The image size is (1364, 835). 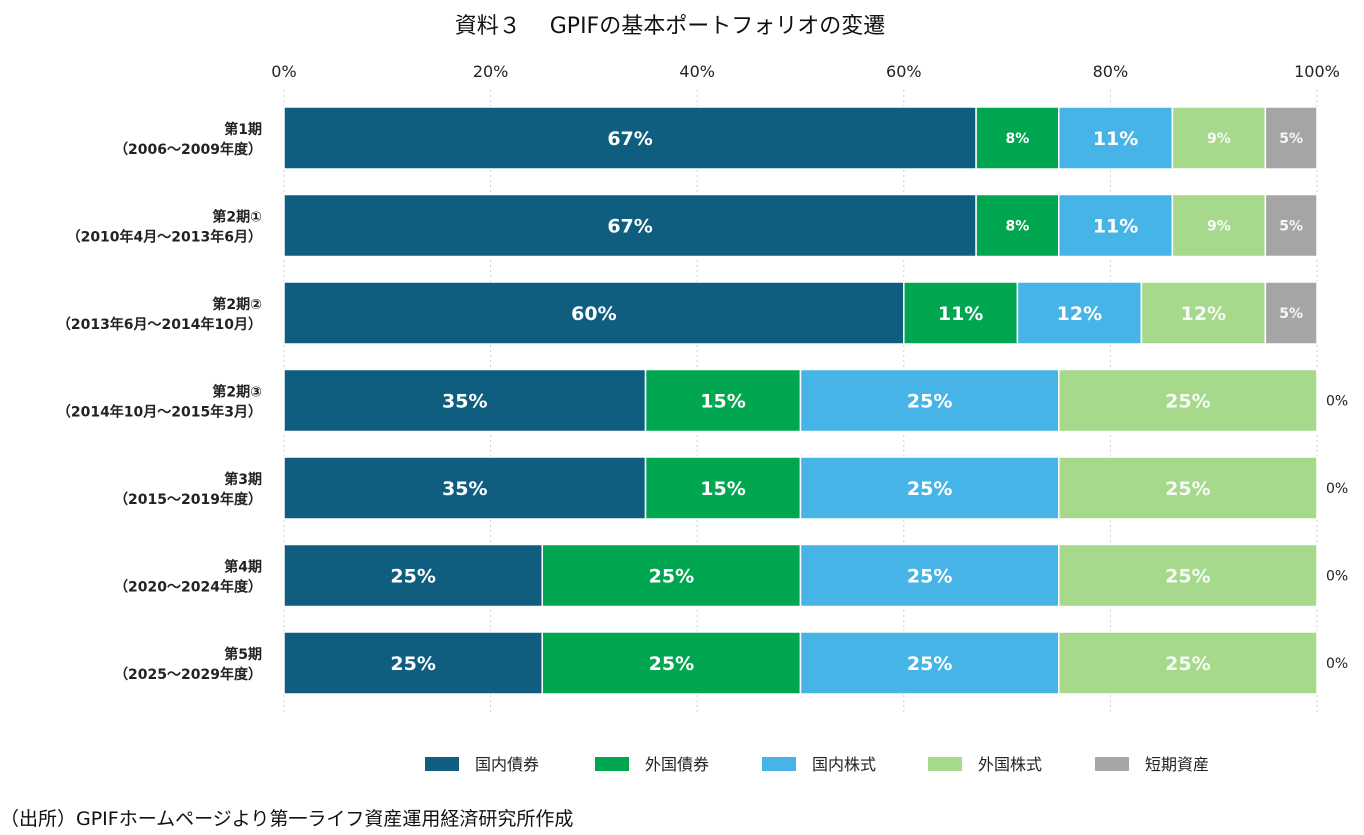 What do you see at coordinates (1317, 71) in the screenshot?
I see `x-tick-label: 100%` at bounding box center [1317, 71].